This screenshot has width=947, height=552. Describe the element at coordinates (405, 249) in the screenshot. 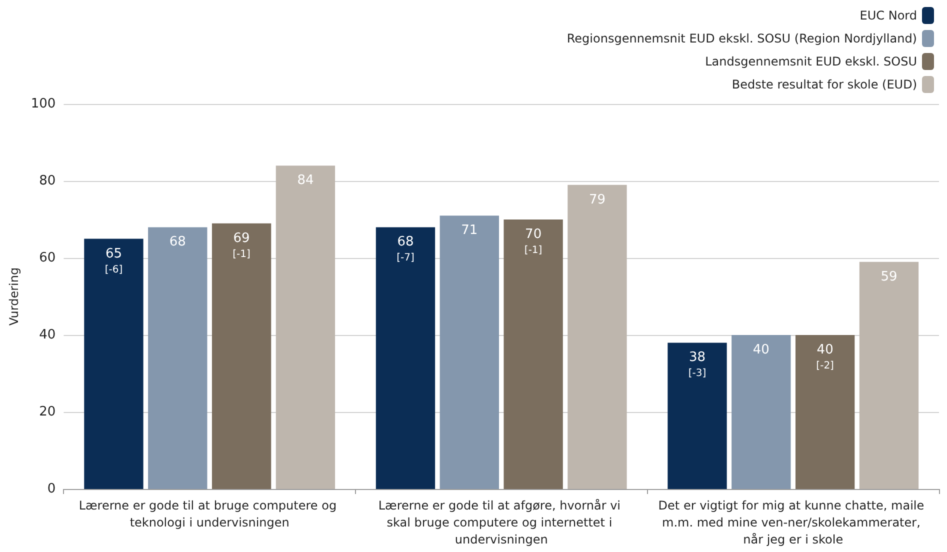

I see `data-label: 68 [-7]` at that location.